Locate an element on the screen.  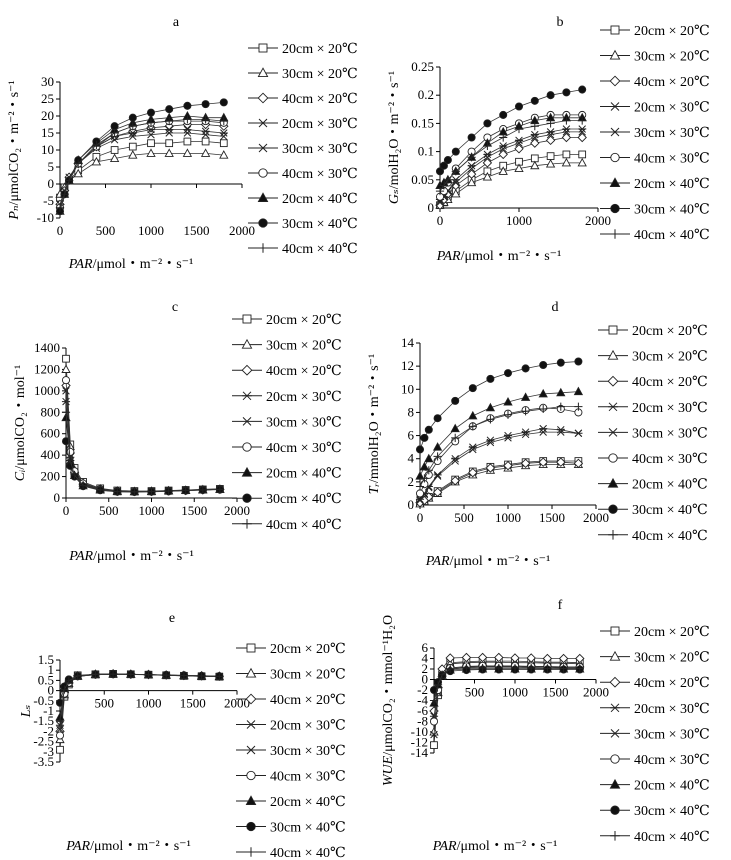
legend-label: 30cm × 30℃ is located at coordinates (670, 433).